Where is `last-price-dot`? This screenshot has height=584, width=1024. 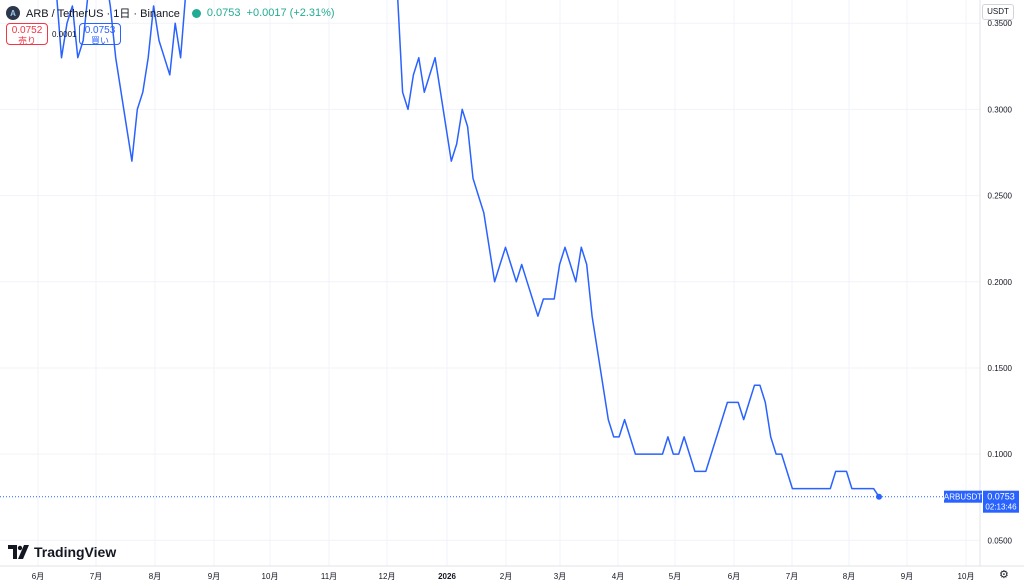 last-price-dot is located at coordinates (879, 496).